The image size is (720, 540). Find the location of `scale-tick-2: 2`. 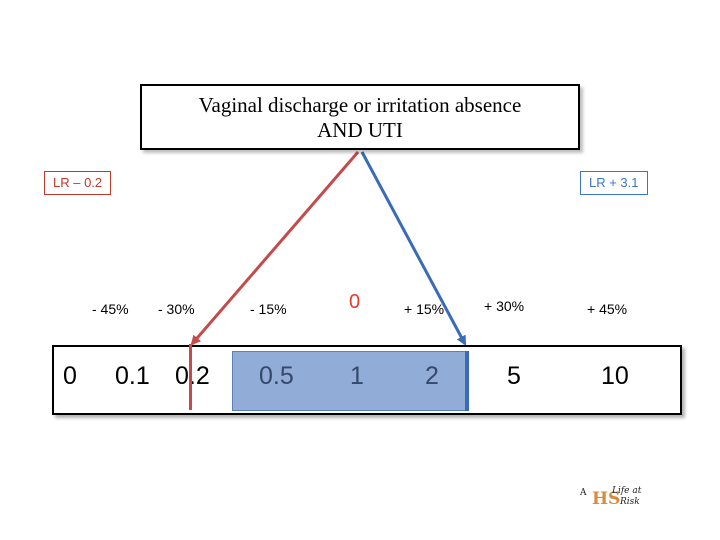

scale-tick-2: 2 is located at coordinates (432, 376).